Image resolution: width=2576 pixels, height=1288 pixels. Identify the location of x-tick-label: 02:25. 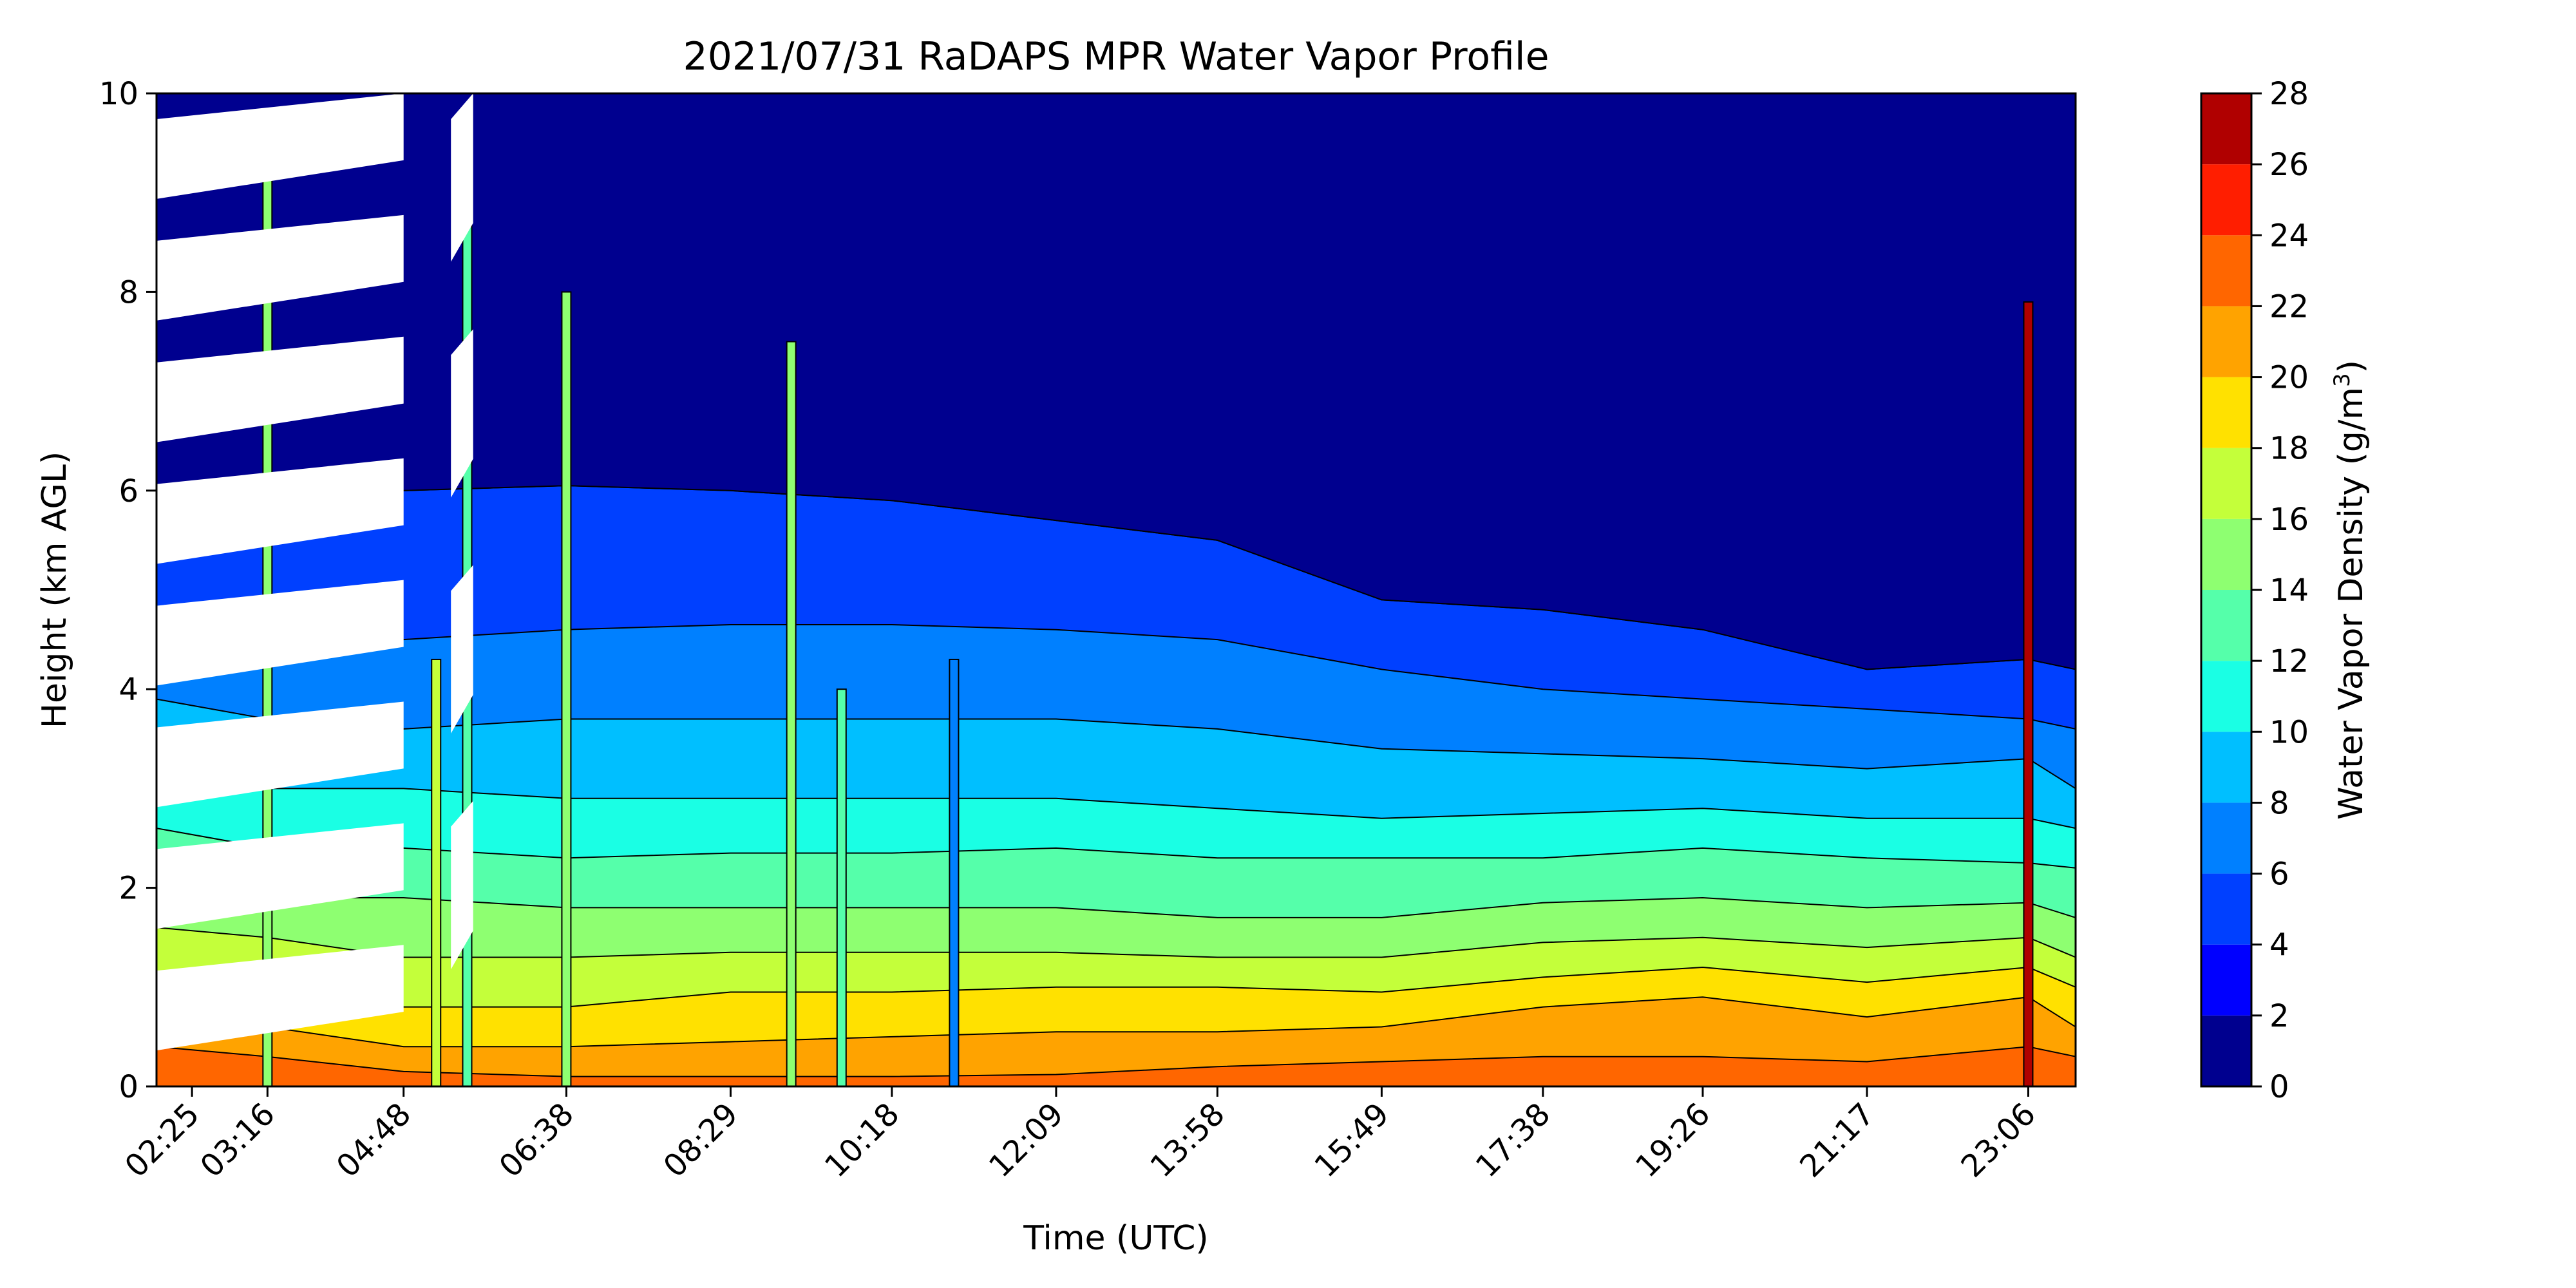
(162, 1140).